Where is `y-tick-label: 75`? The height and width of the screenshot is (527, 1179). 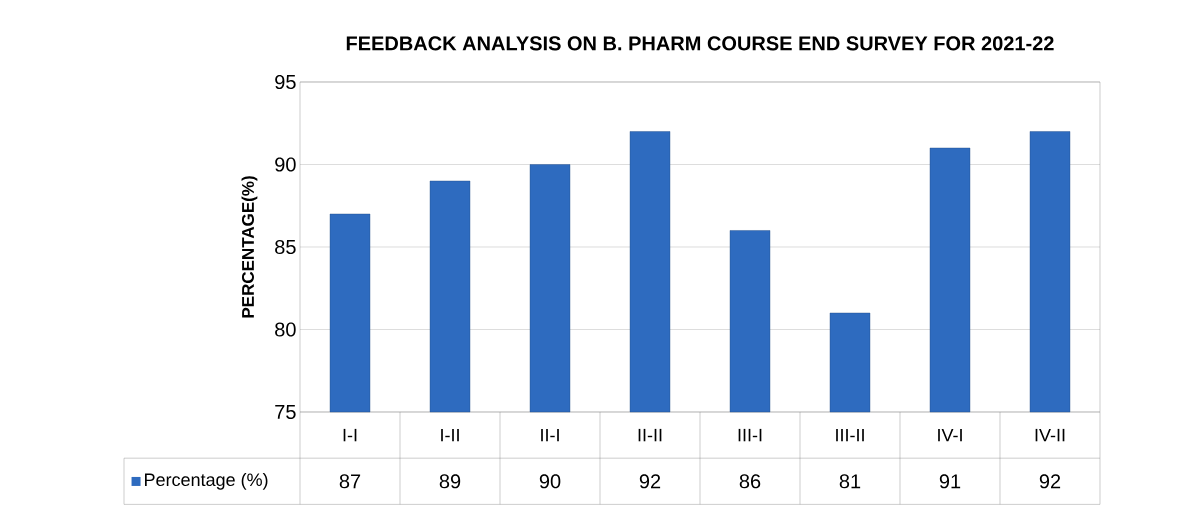 y-tick-label: 75 is located at coordinates (285, 412).